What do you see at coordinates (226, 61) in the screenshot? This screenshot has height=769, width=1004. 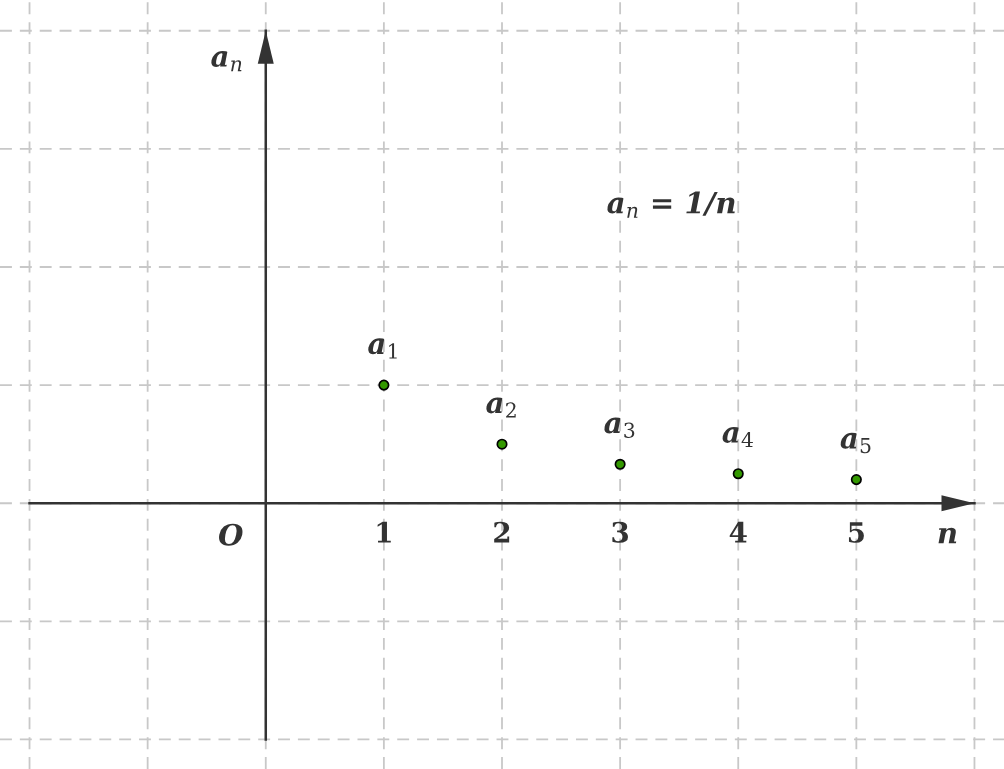 I see `text: a$_{n}$` at bounding box center [226, 61].